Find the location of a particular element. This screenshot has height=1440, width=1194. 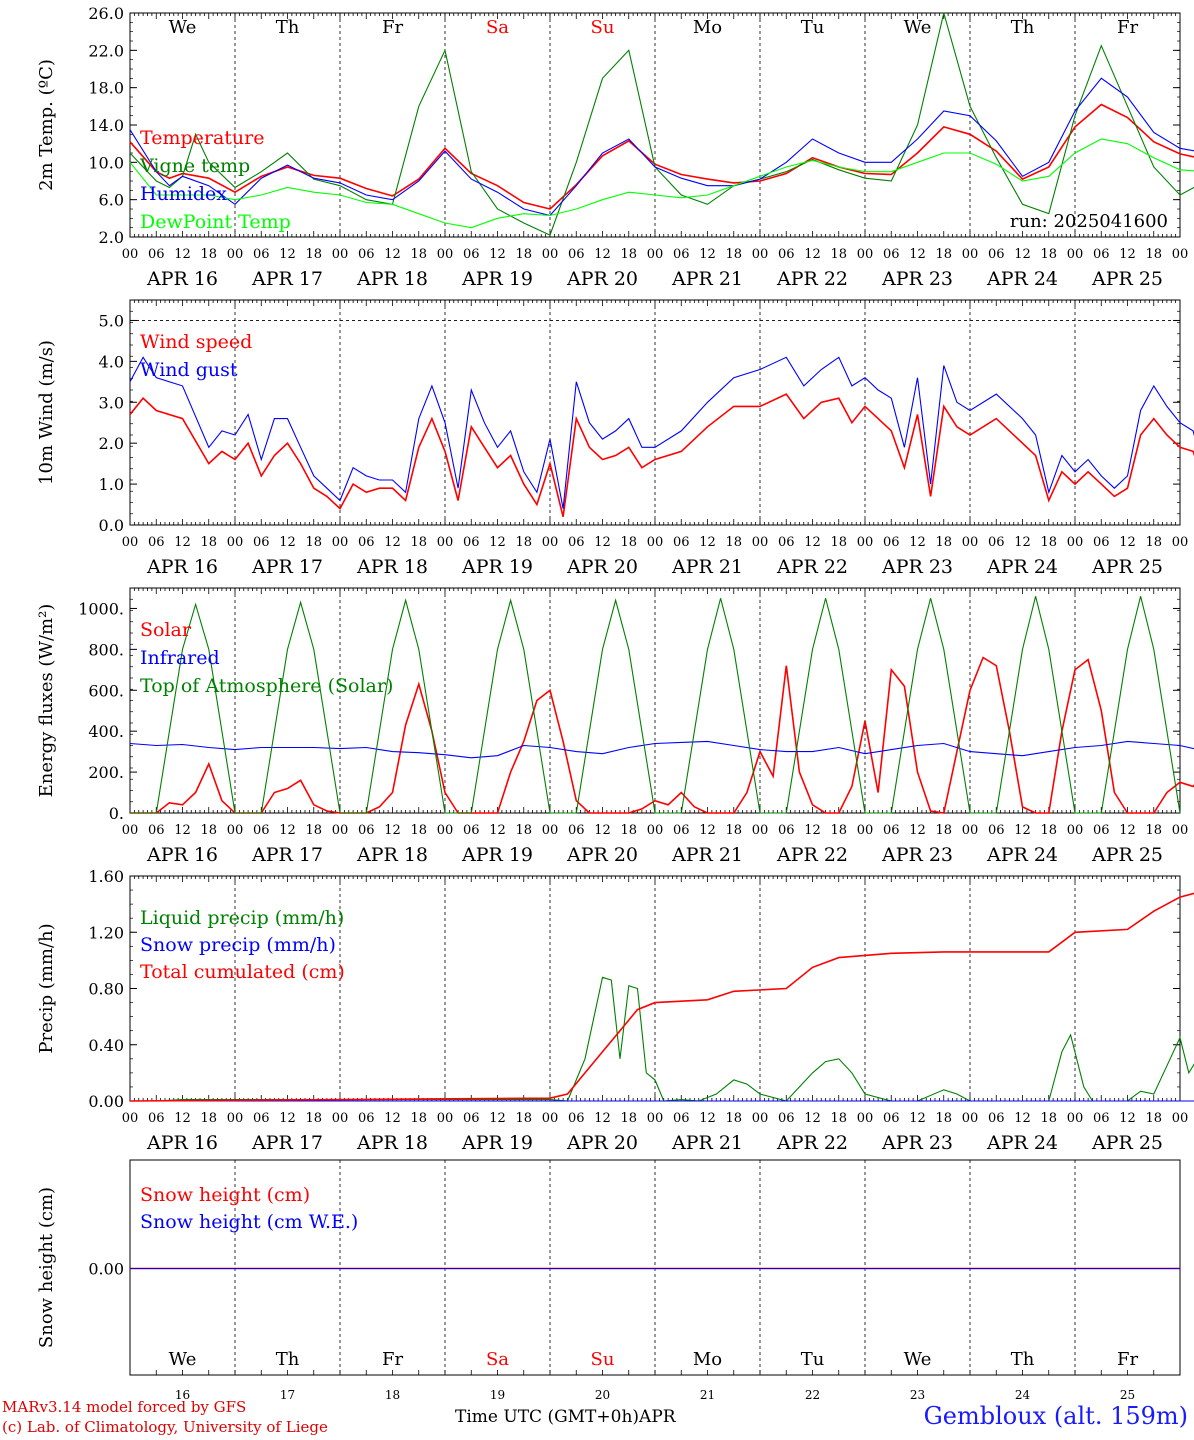

date-label: APR 16 is located at coordinates (182, 567).